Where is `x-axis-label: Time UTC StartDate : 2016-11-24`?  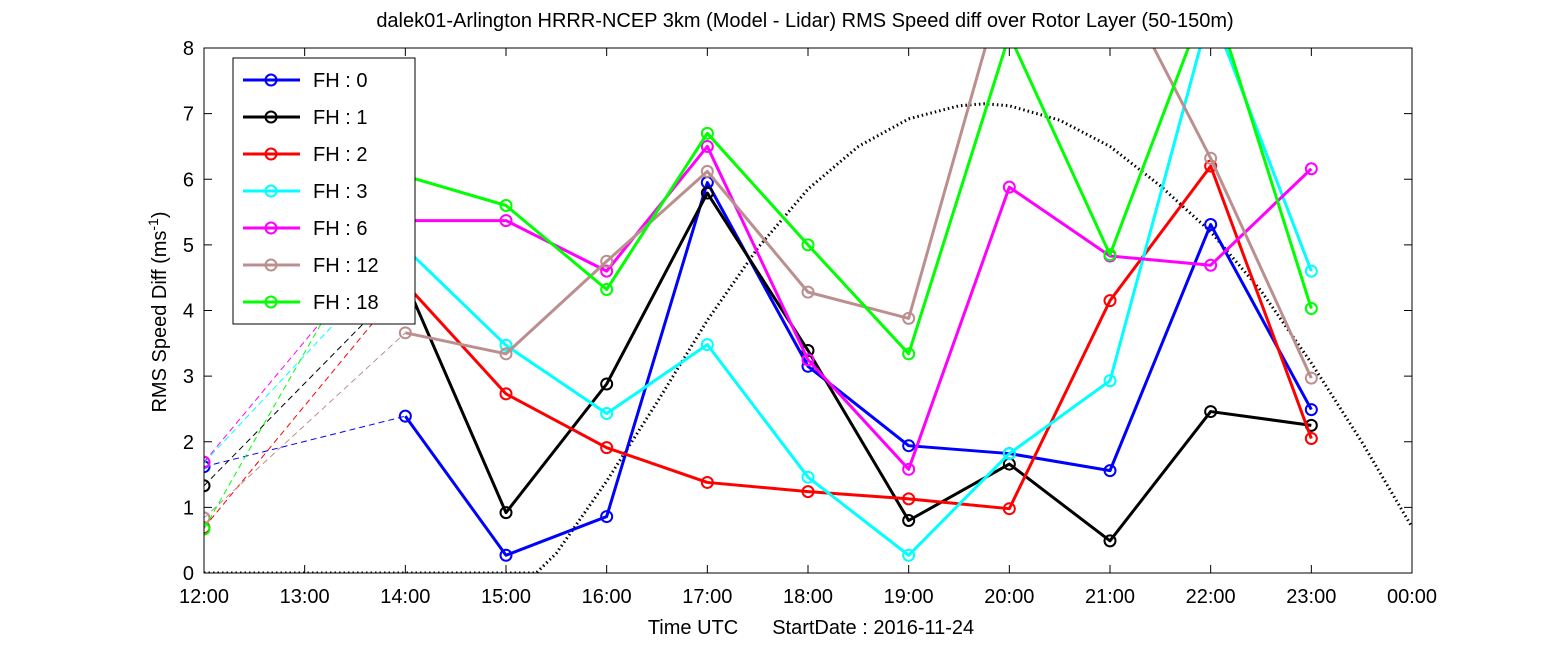 x-axis-label: Time UTC StartDate : 2016-11-24 is located at coordinates (811, 628).